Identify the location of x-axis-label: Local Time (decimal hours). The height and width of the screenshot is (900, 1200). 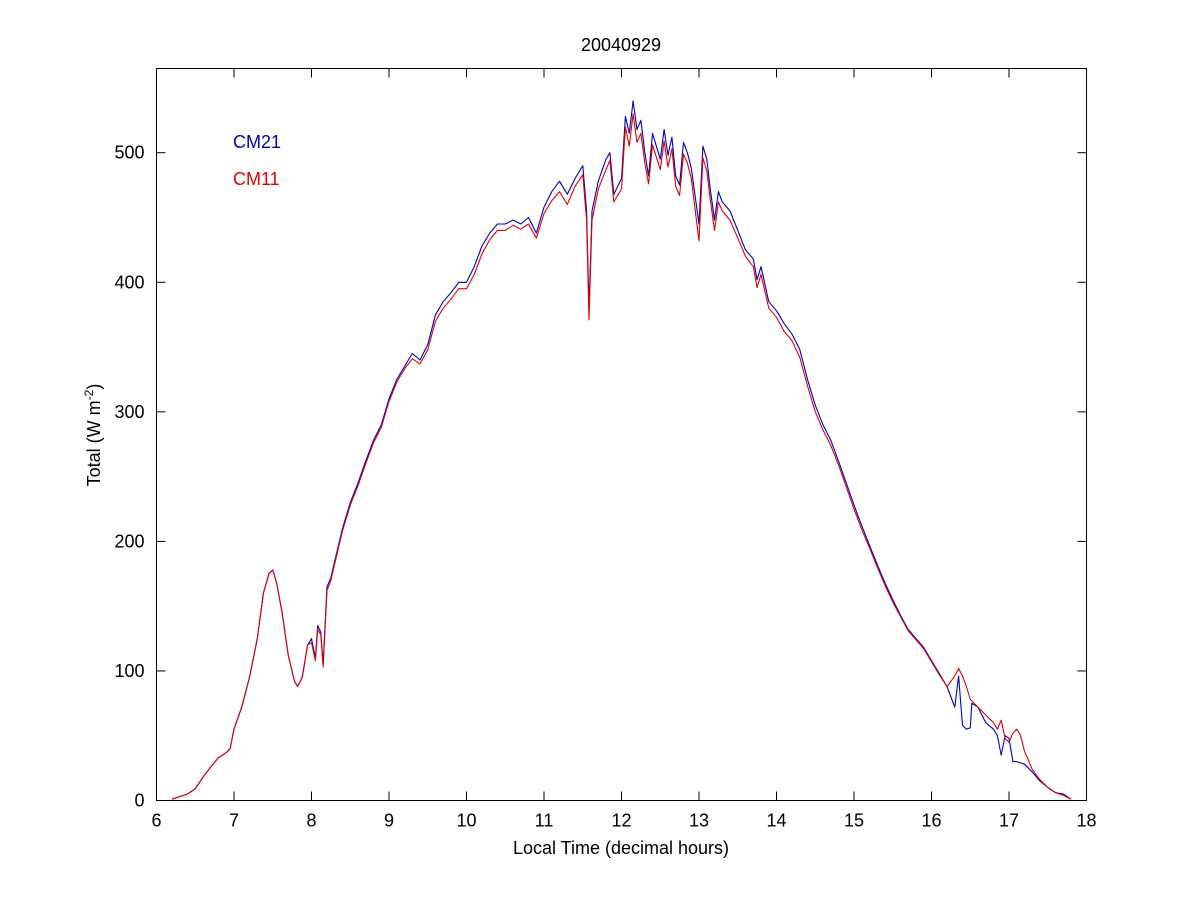
(621, 848).